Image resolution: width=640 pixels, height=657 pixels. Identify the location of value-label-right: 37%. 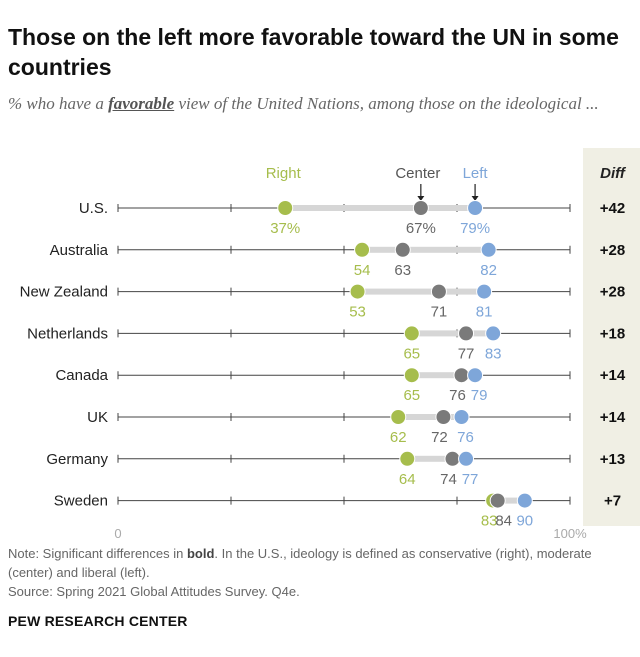
(285, 228).